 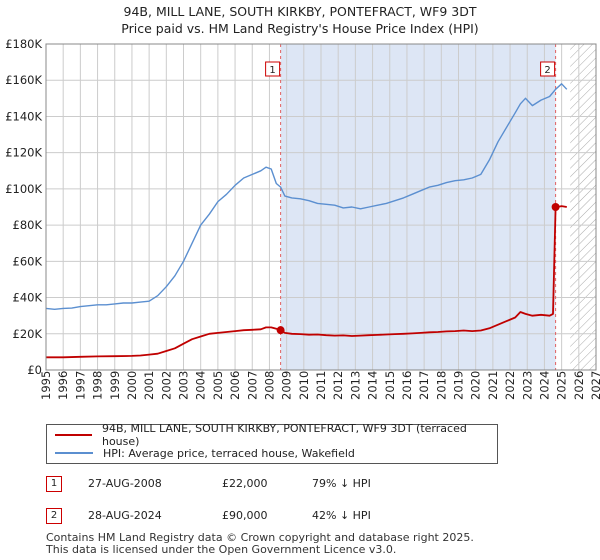 What do you see at coordinates (245, 483) in the screenshot?
I see `sale-1-price: £22,000` at bounding box center [245, 483].